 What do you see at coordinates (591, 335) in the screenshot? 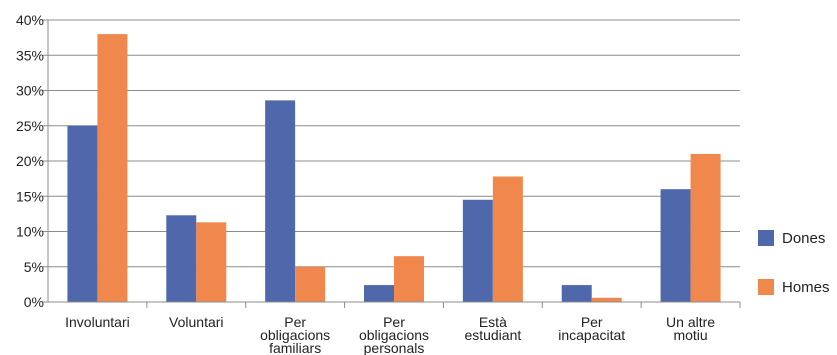
I see `x-tick-label-line: incapacitat` at bounding box center [591, 335].